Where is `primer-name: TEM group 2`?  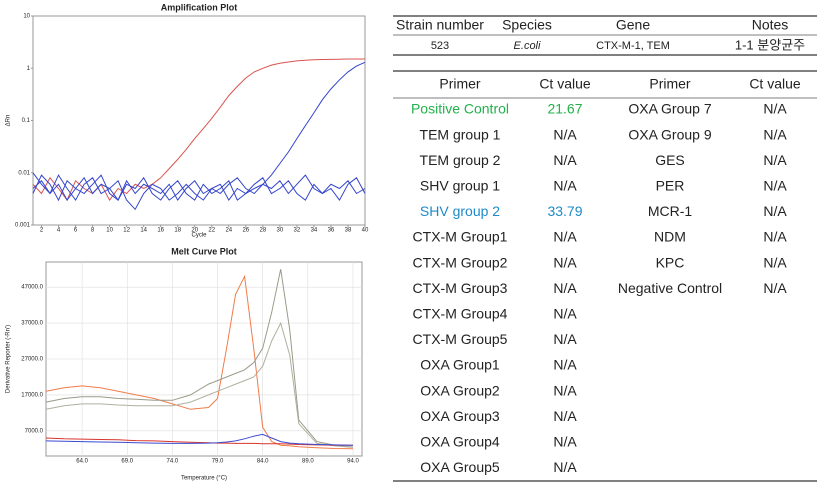
primer-name: TEM group 2 is located at coordinates (460, 160).